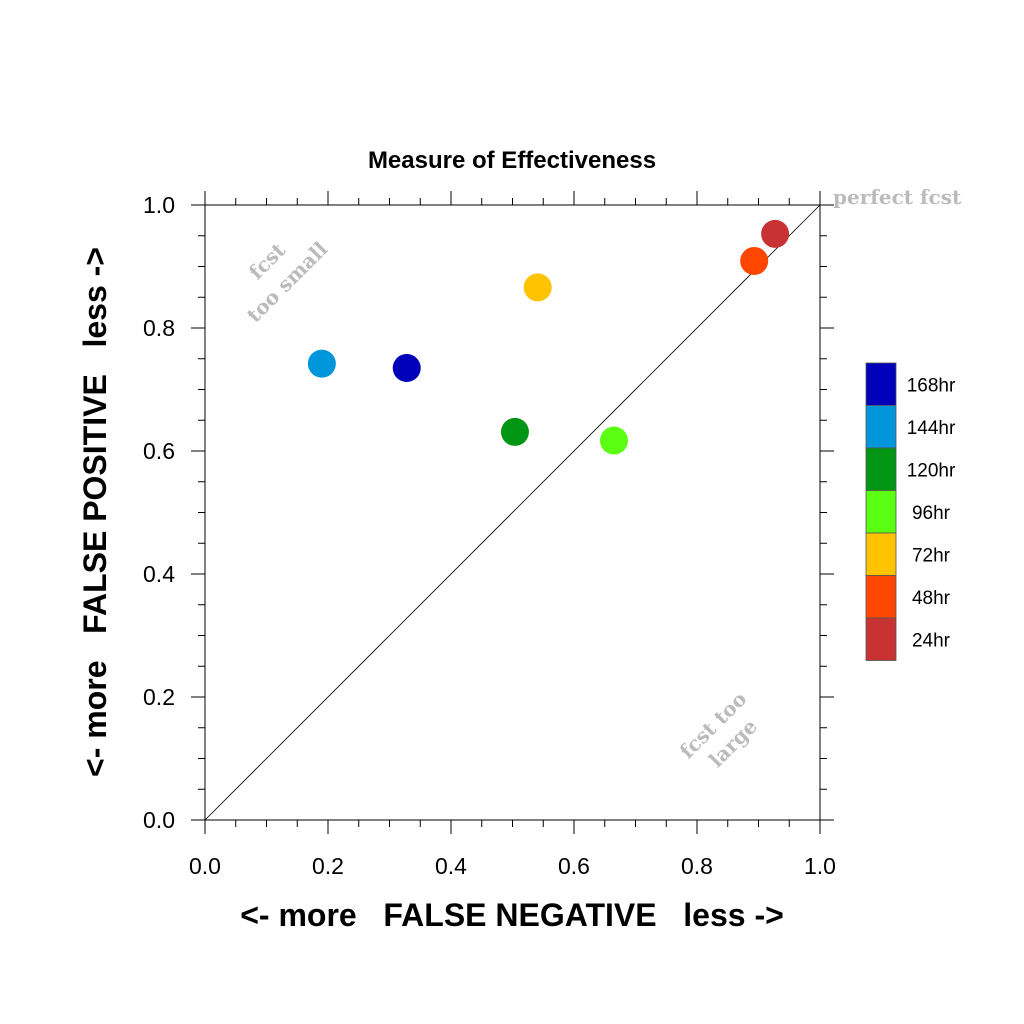 This screenshot has width=1024, height=1024. I want to click on x-tick-label: 0.2, so click(328, 866).